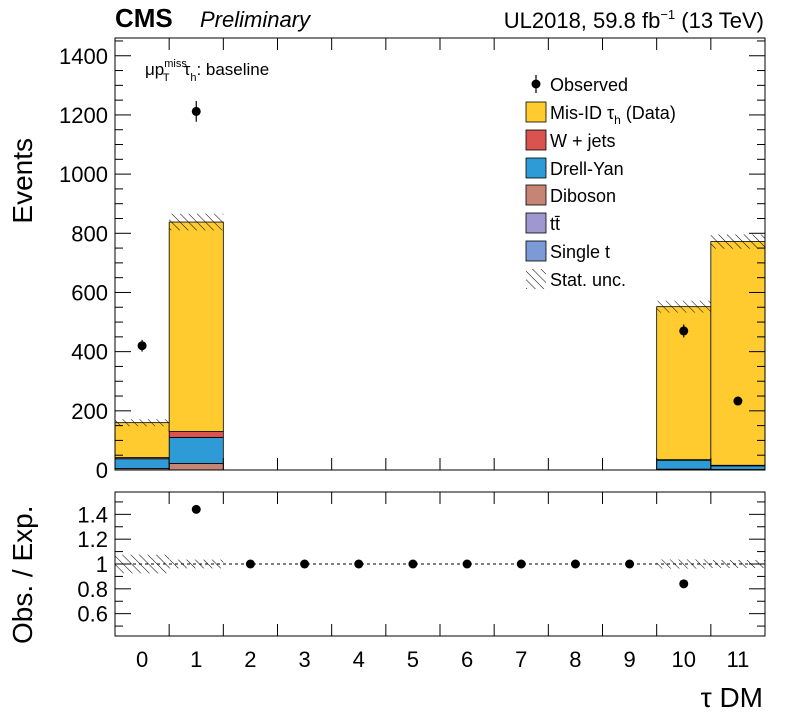  What do you see at coordinates (83, 115) in the screenshot?
I see `y-tick-label: 1200` at bounding box center [83, 115].